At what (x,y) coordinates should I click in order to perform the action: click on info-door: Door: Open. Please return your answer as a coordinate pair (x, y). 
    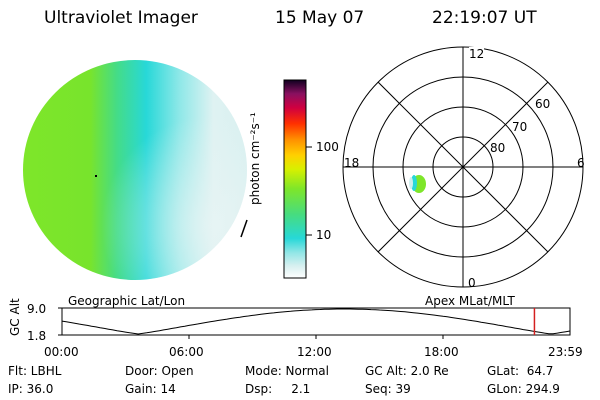
    Looking at the image, I should click on (159, 371).